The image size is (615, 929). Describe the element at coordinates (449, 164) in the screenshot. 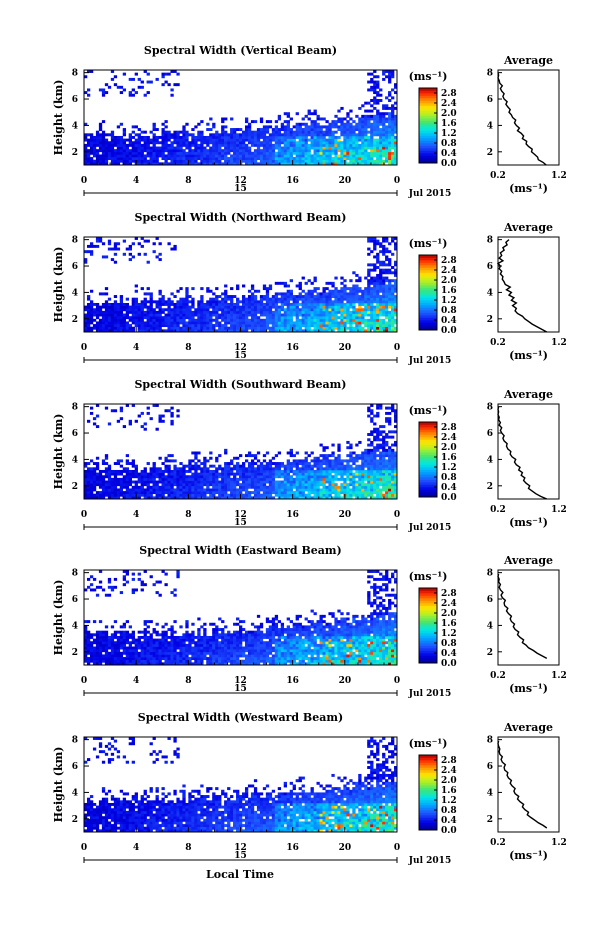

I see `colorbar-tick-label: 0.0` at that location.